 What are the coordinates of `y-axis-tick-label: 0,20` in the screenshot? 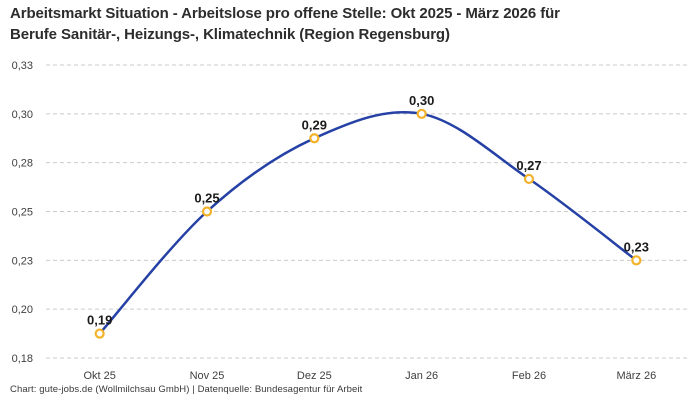 It's located at (22, 310).